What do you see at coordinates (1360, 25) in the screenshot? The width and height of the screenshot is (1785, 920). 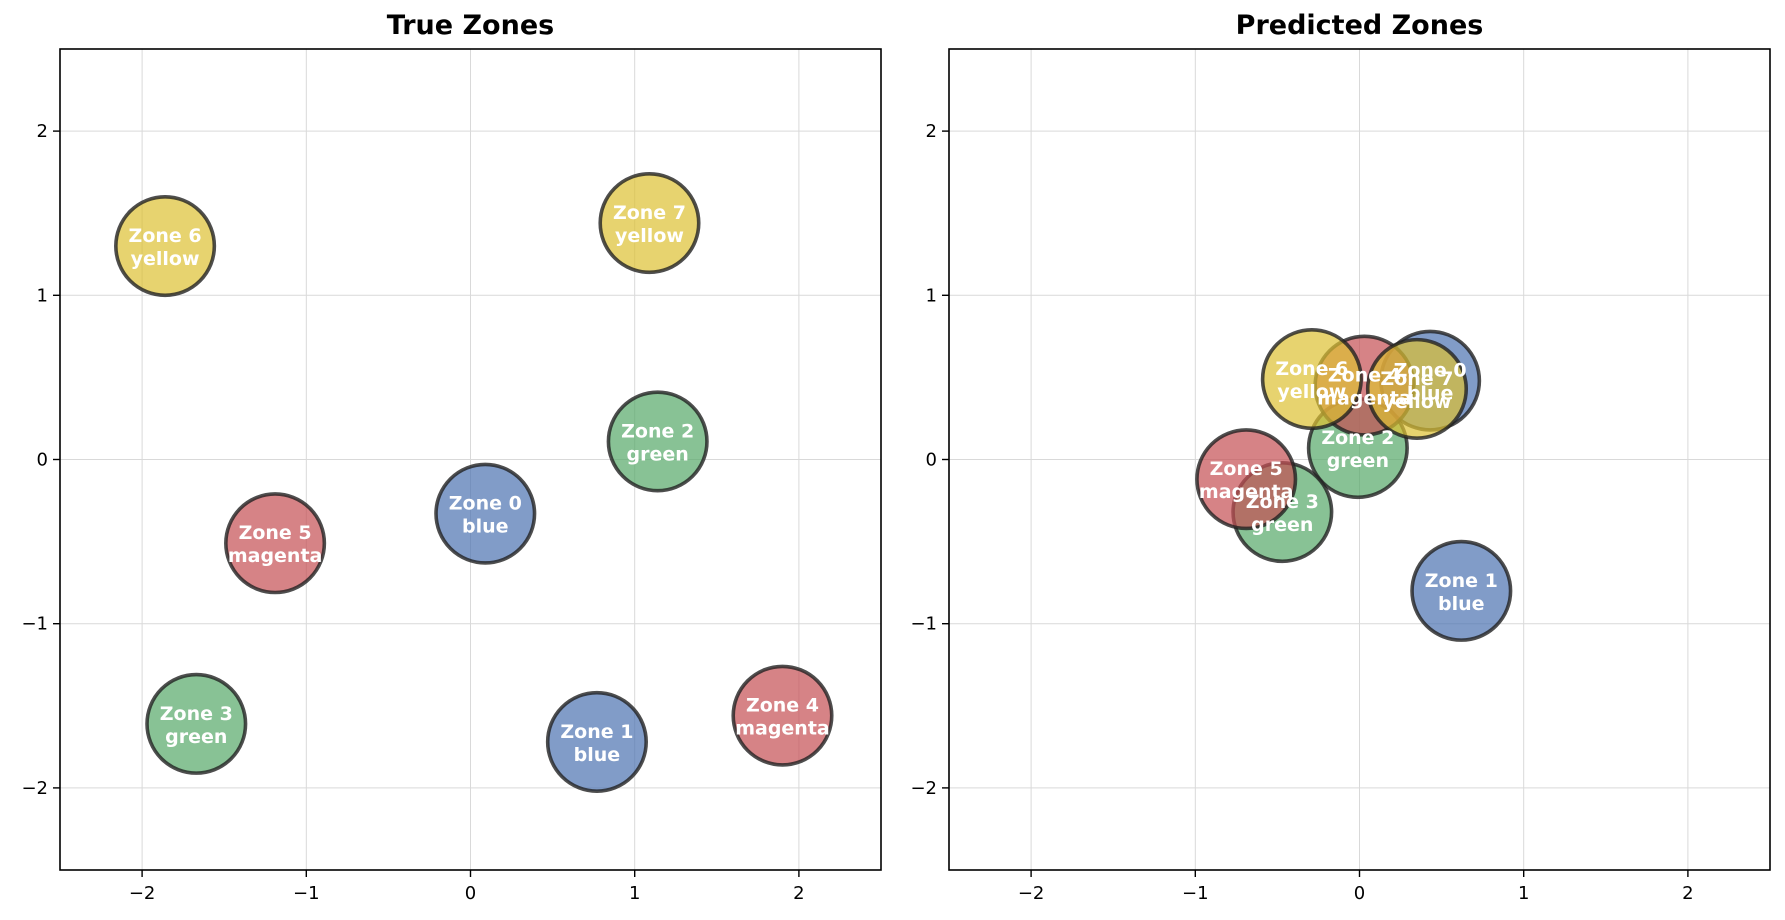 I see `panel-title: Predicted Zones` at bounding box center [1360, 25].